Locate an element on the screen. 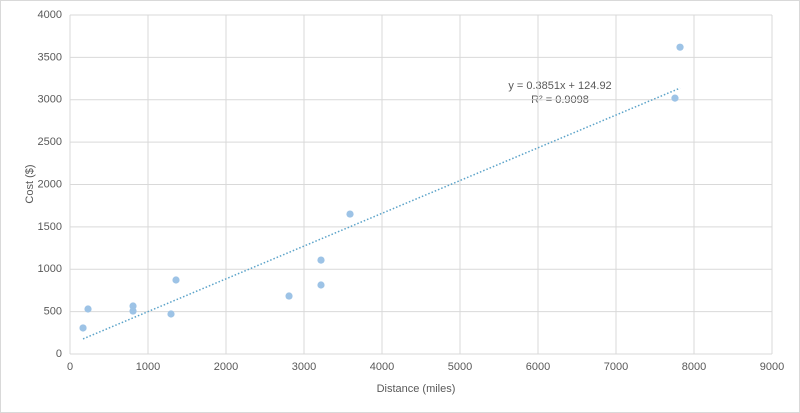 The height and width of the screenshot is (413, 800). x-tick-label: 4000 is located at coordinates (382, 367).